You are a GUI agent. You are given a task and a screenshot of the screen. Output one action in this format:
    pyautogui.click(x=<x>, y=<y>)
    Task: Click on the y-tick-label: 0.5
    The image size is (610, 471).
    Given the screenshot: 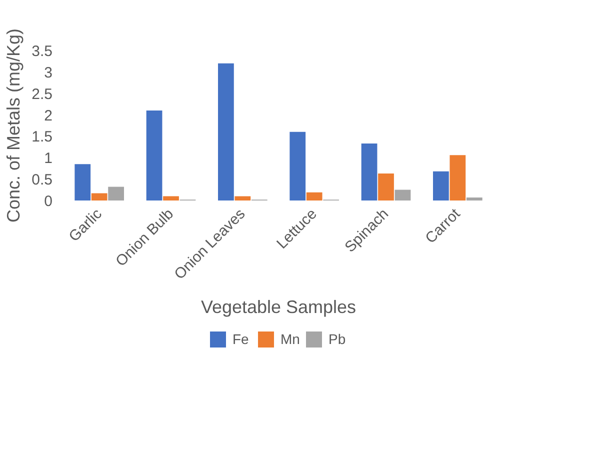 What is the action you would take?
    pyautogui.click(x=42, y=180)
    